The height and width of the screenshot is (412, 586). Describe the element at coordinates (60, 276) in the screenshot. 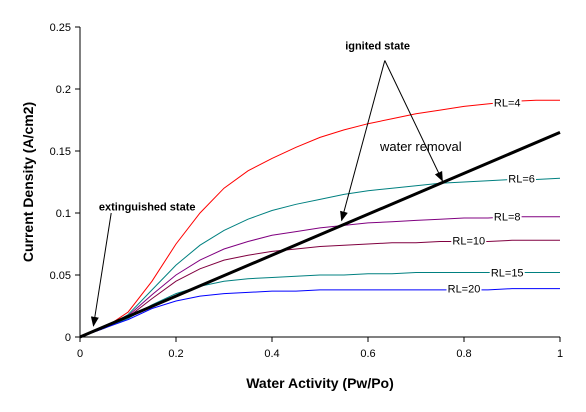

I see `y-tick-label: 0.05` at that location.